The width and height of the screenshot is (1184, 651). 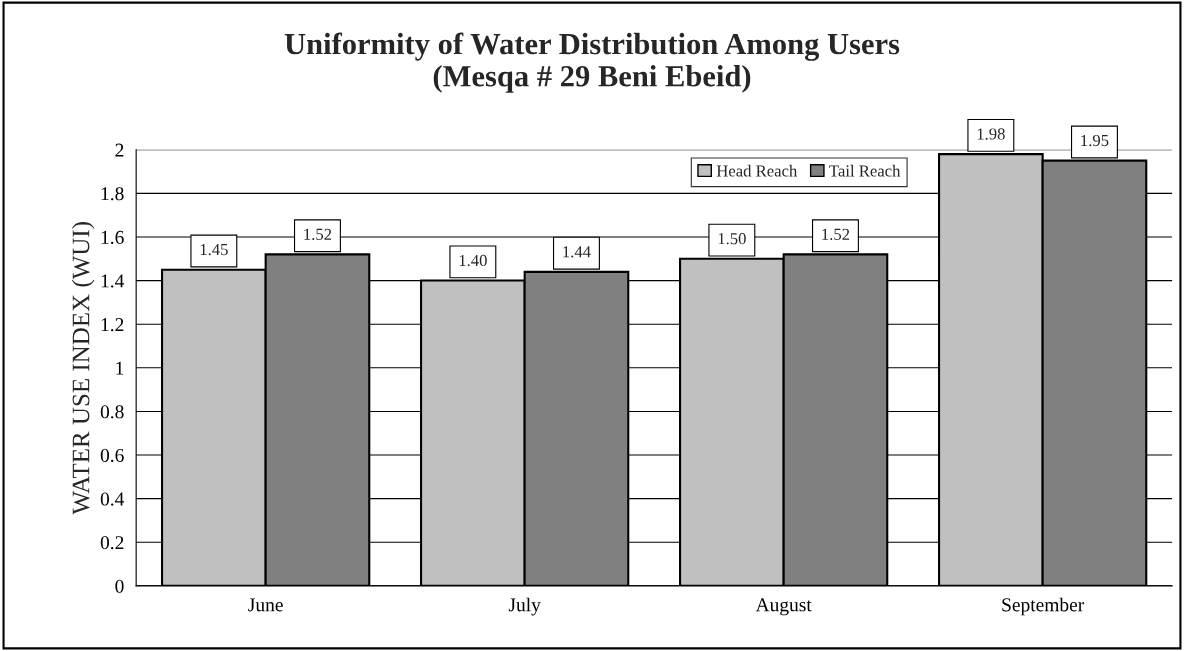 I want to click on y-tick-label: 1.8, so click(x=112, y=194).